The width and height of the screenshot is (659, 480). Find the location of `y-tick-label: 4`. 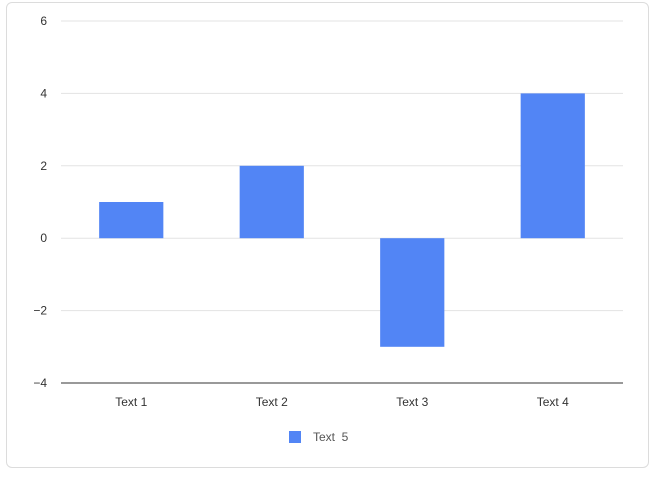

y-tick-label: 4 is located at coordinates (43, 93).